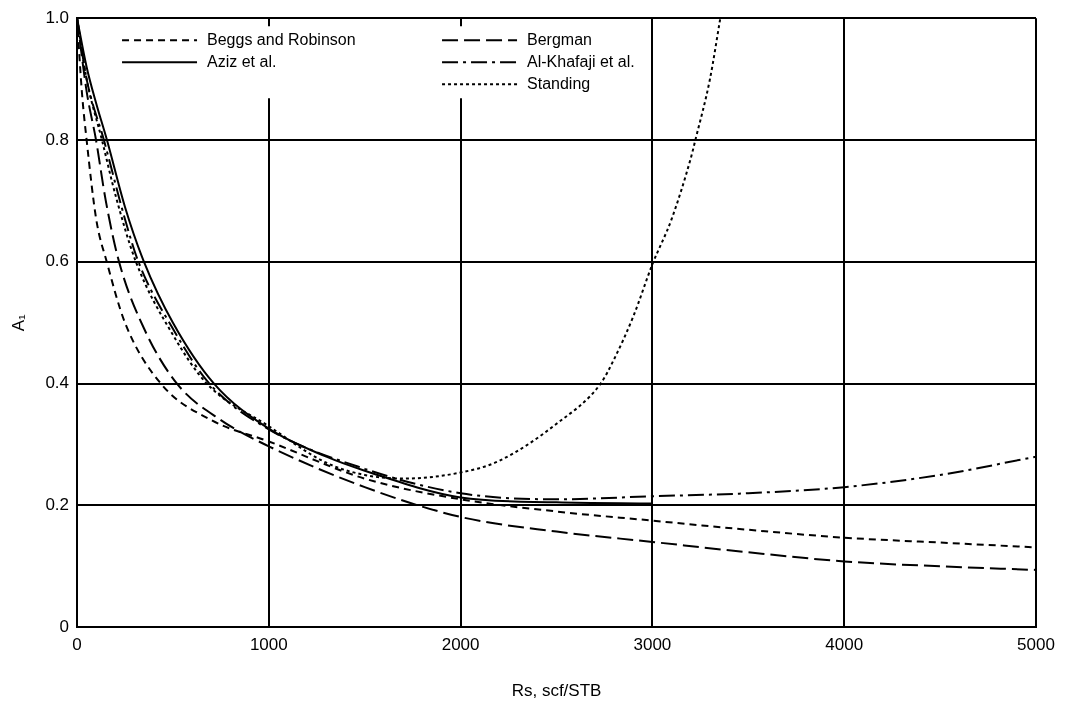 The height and width of the screenshot is (711, 1066). I want to click on y-axis-title: A₁, so click(18, 322).